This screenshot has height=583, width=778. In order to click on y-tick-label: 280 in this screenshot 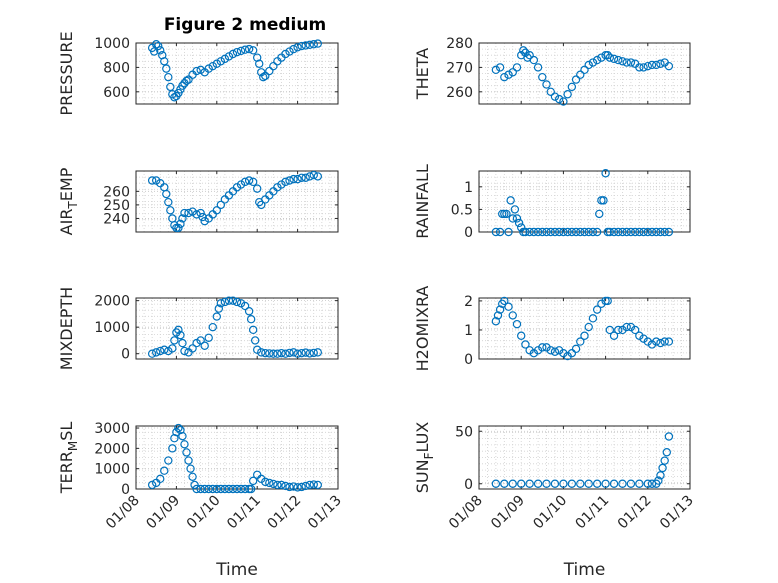, I will do `click(459, 44)`.